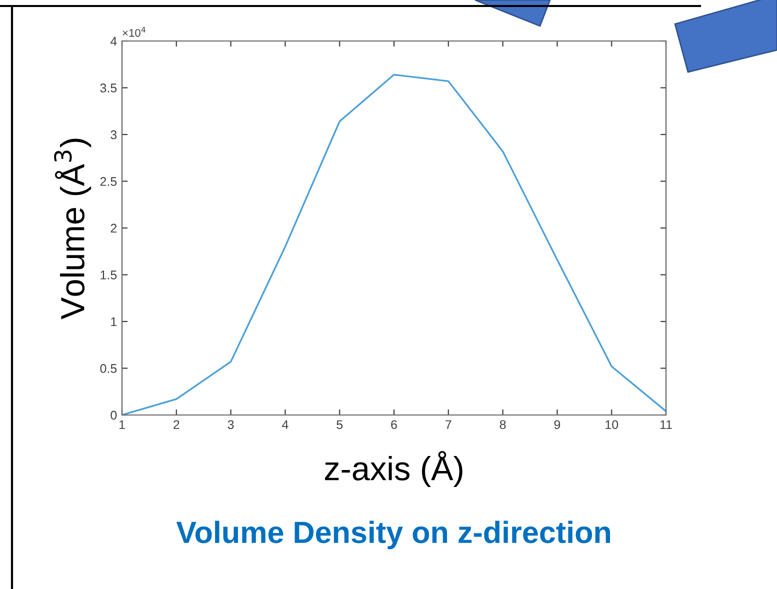  What do you see at coordinates (122, 424) in the screenshot?
I see `x-tick-label: 1` at bounding box center [122, 424].